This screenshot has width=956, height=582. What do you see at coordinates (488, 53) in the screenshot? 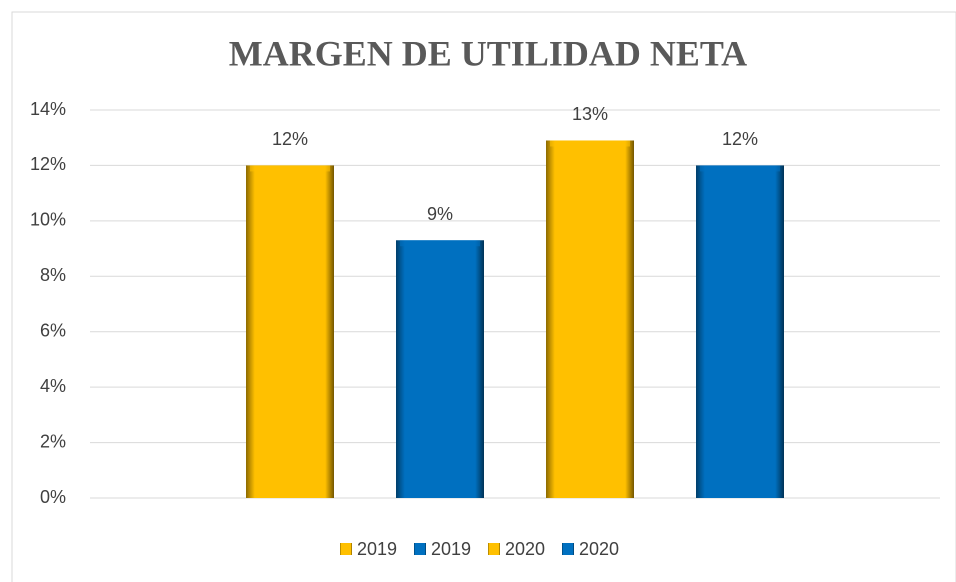
I see `chart-title: MARGEN DE UTILIDAD NETA` at bounding box center [488, 53].